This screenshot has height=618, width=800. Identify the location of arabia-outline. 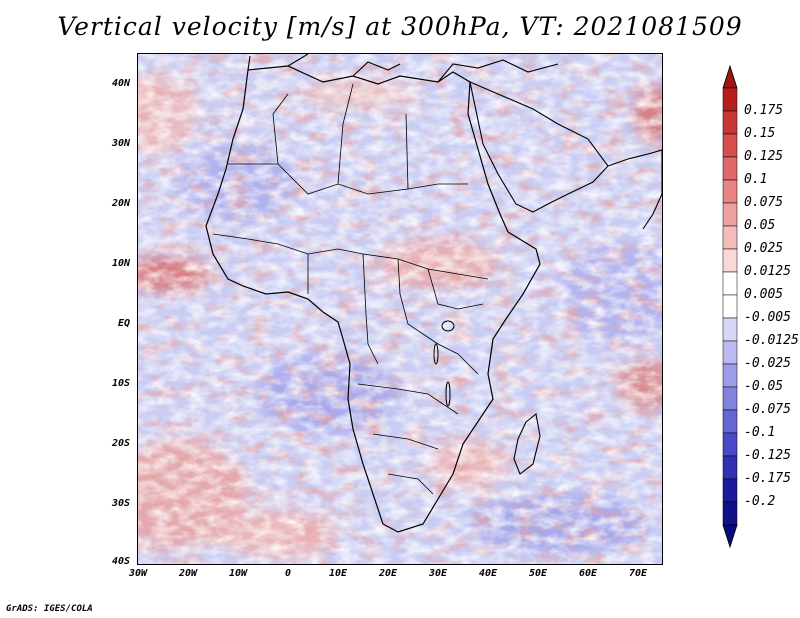
(539, 147).